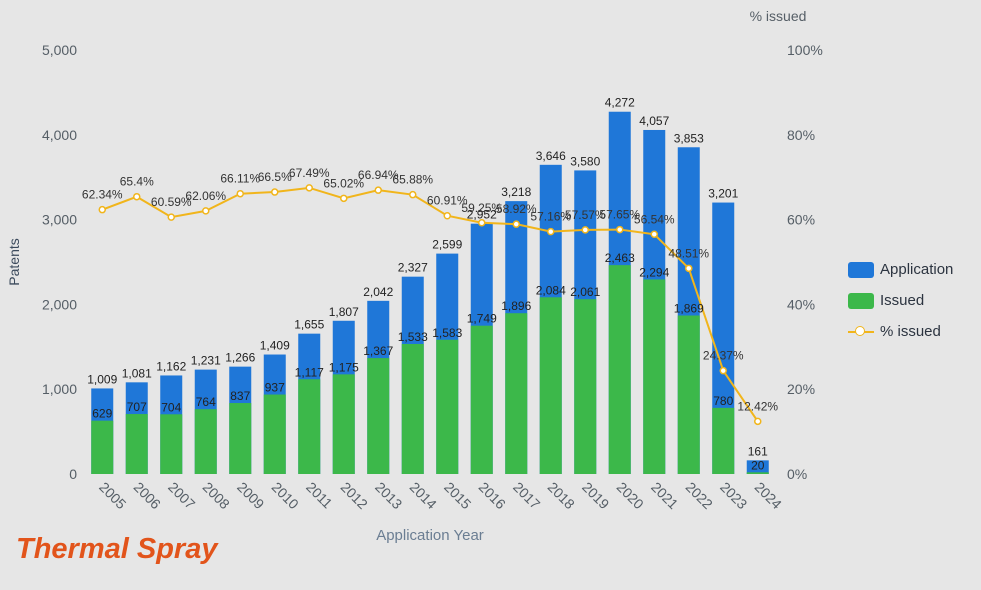  Describe the element at coordinates (344, 198) in the screenshot. I see `percent-issued-point-2012` at that location.